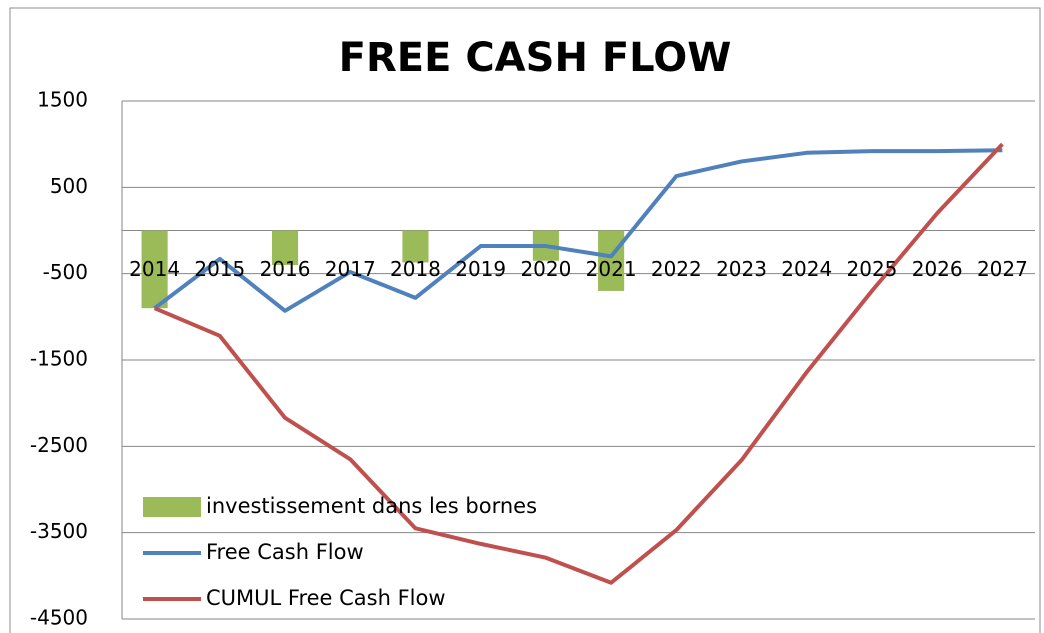 This screenshot has width=1044, height=633. What do you see at coordinates (545, 269) in the screenshot?
I see `x-tick-label: 2020` at bounding box center [545, 269].